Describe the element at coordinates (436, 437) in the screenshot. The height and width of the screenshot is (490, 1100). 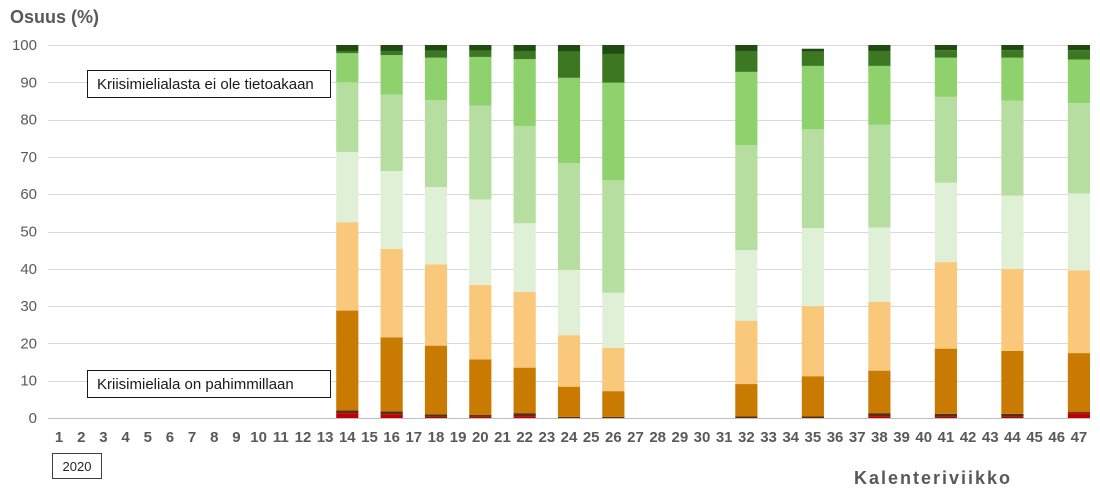
I see `x-tick-label: 18` at that location.